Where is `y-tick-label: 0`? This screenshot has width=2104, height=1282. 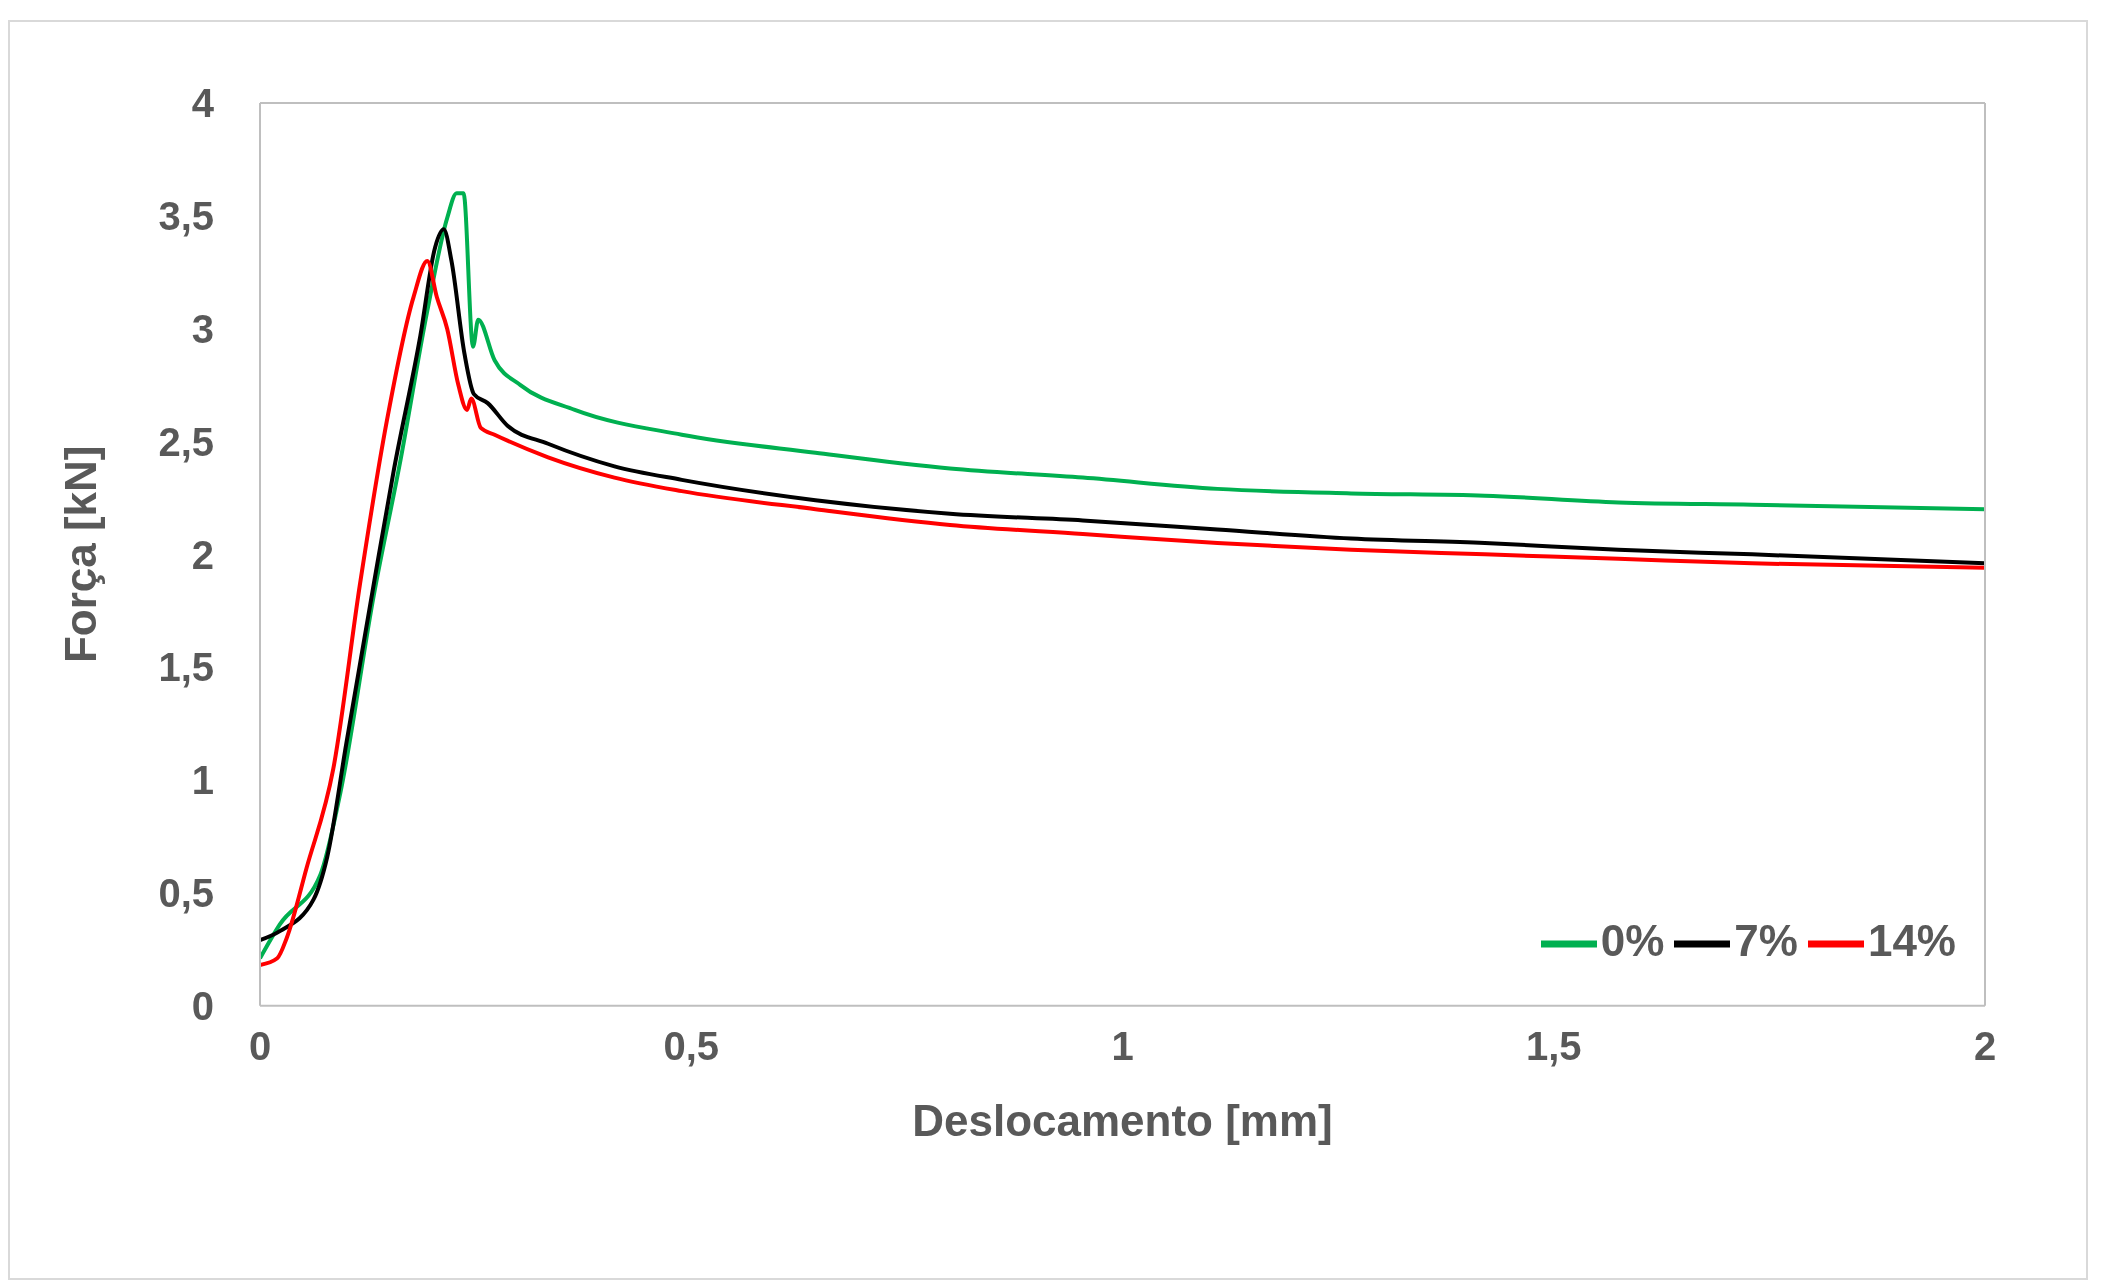
y-tick-label: 0 is located at coordinates (202, 1005).